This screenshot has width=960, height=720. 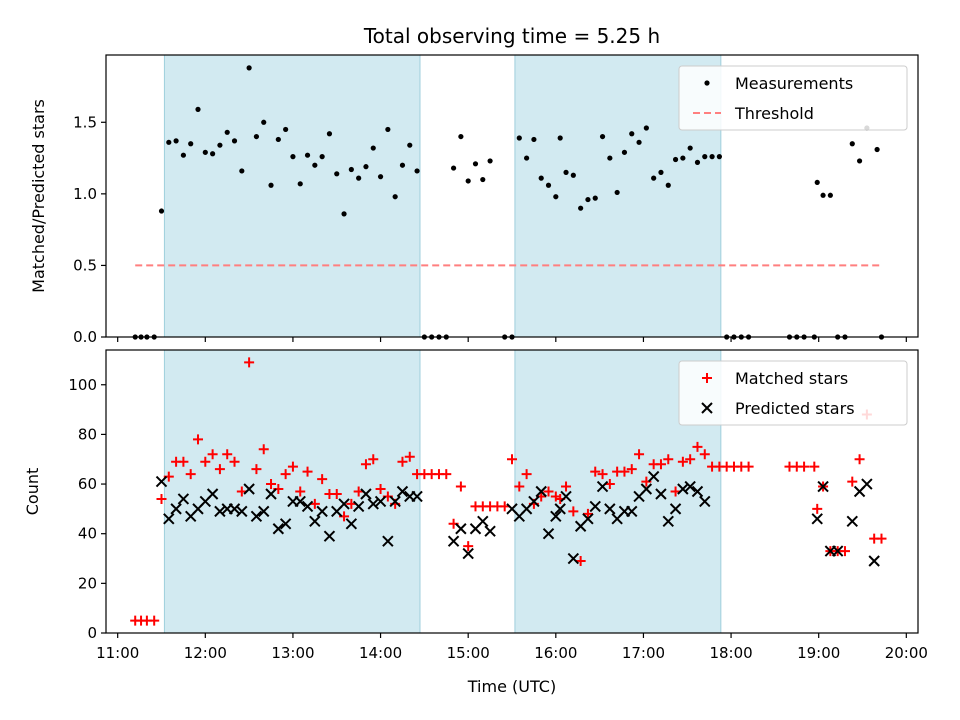 I want to click on y-tick-label: 0.0, so click(x=85, y=337).